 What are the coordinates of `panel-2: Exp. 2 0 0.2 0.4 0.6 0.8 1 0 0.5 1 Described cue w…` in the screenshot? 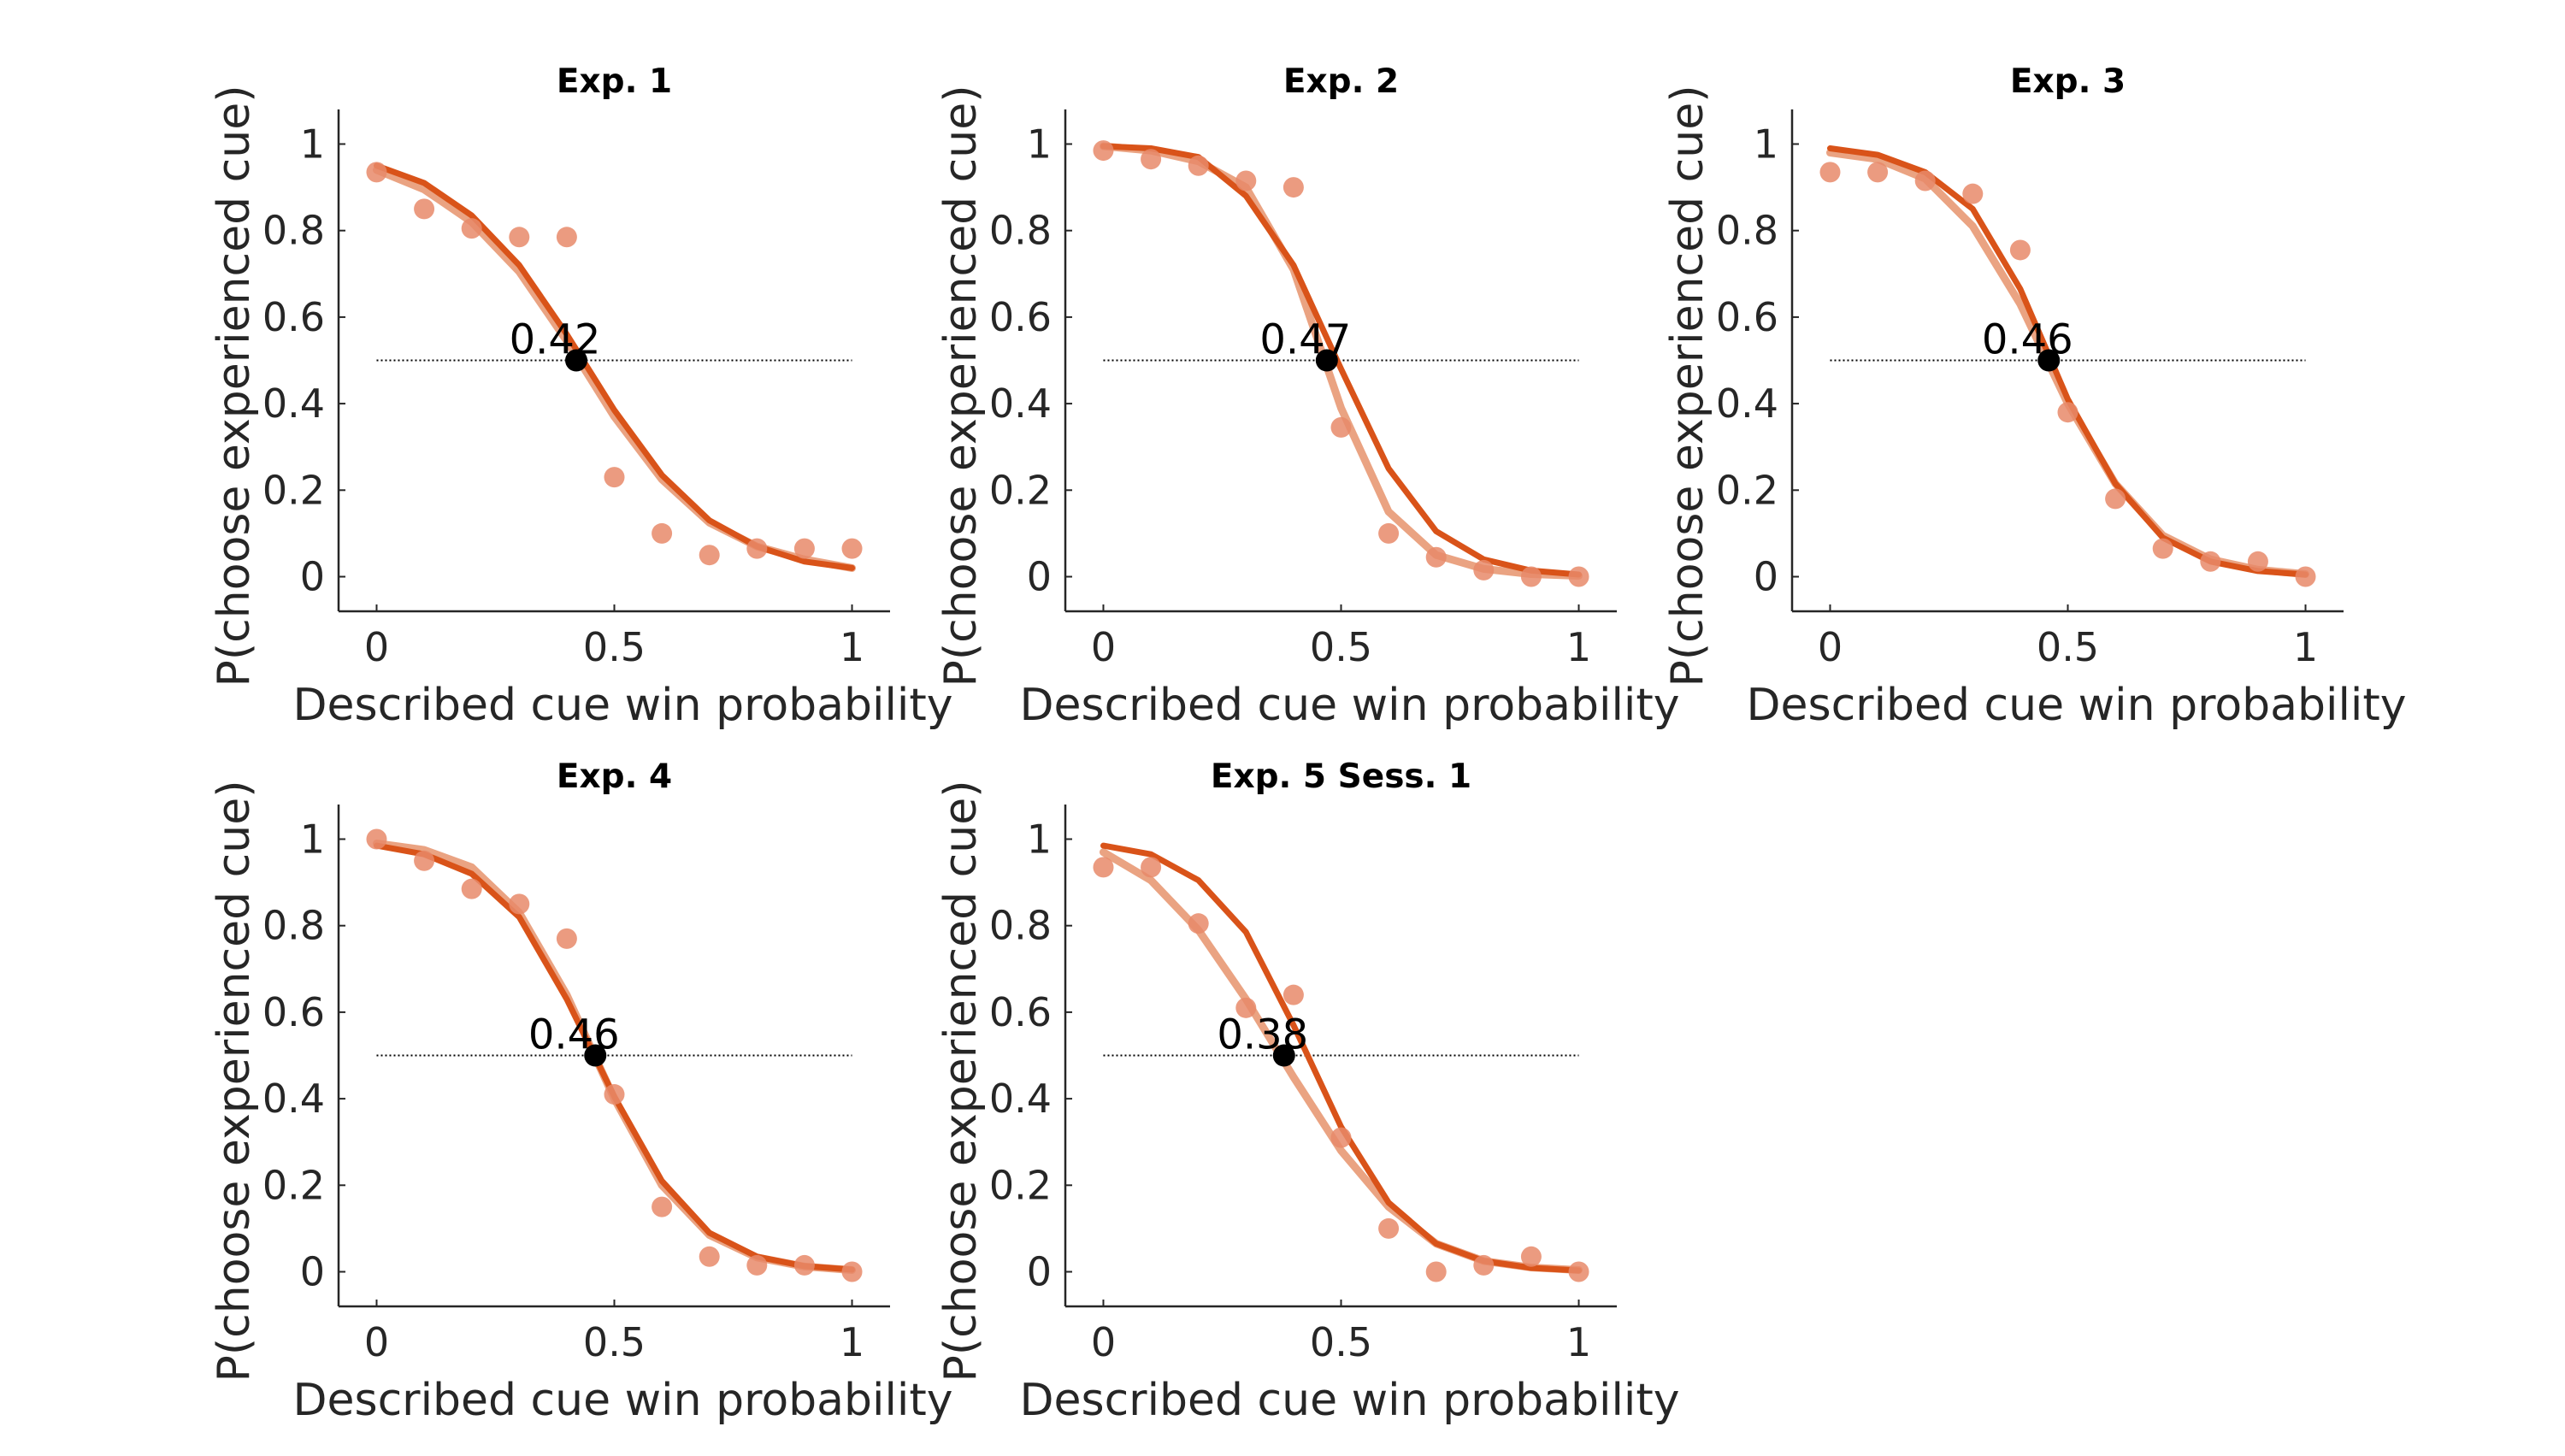 It's located at (1307, 396).